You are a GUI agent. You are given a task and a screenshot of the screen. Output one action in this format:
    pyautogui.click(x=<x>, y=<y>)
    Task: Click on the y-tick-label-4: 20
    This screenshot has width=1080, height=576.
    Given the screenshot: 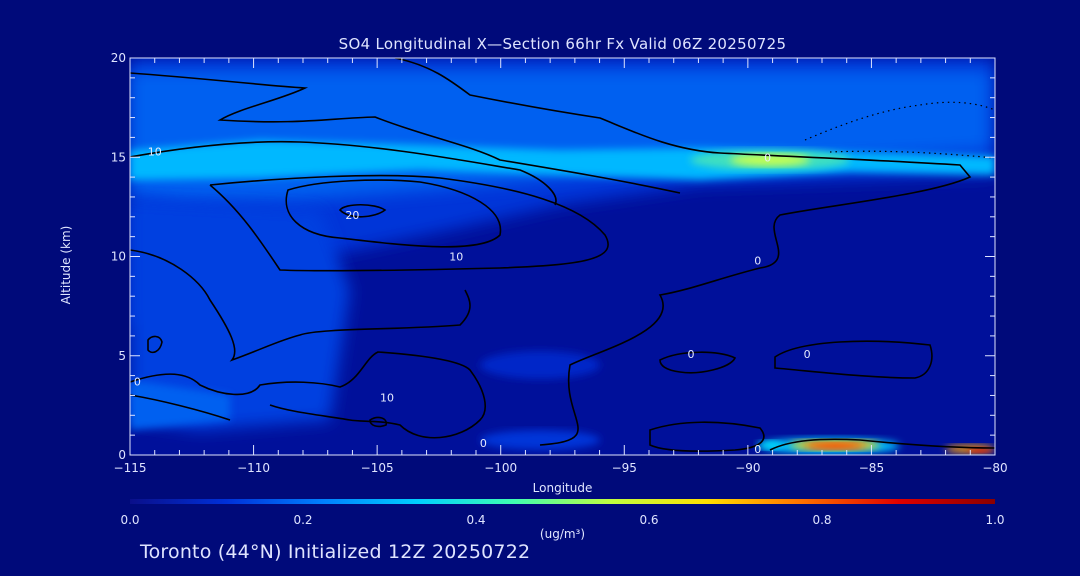 What is the action you would take?
    pyautogui.click(x=118, y=58)
    